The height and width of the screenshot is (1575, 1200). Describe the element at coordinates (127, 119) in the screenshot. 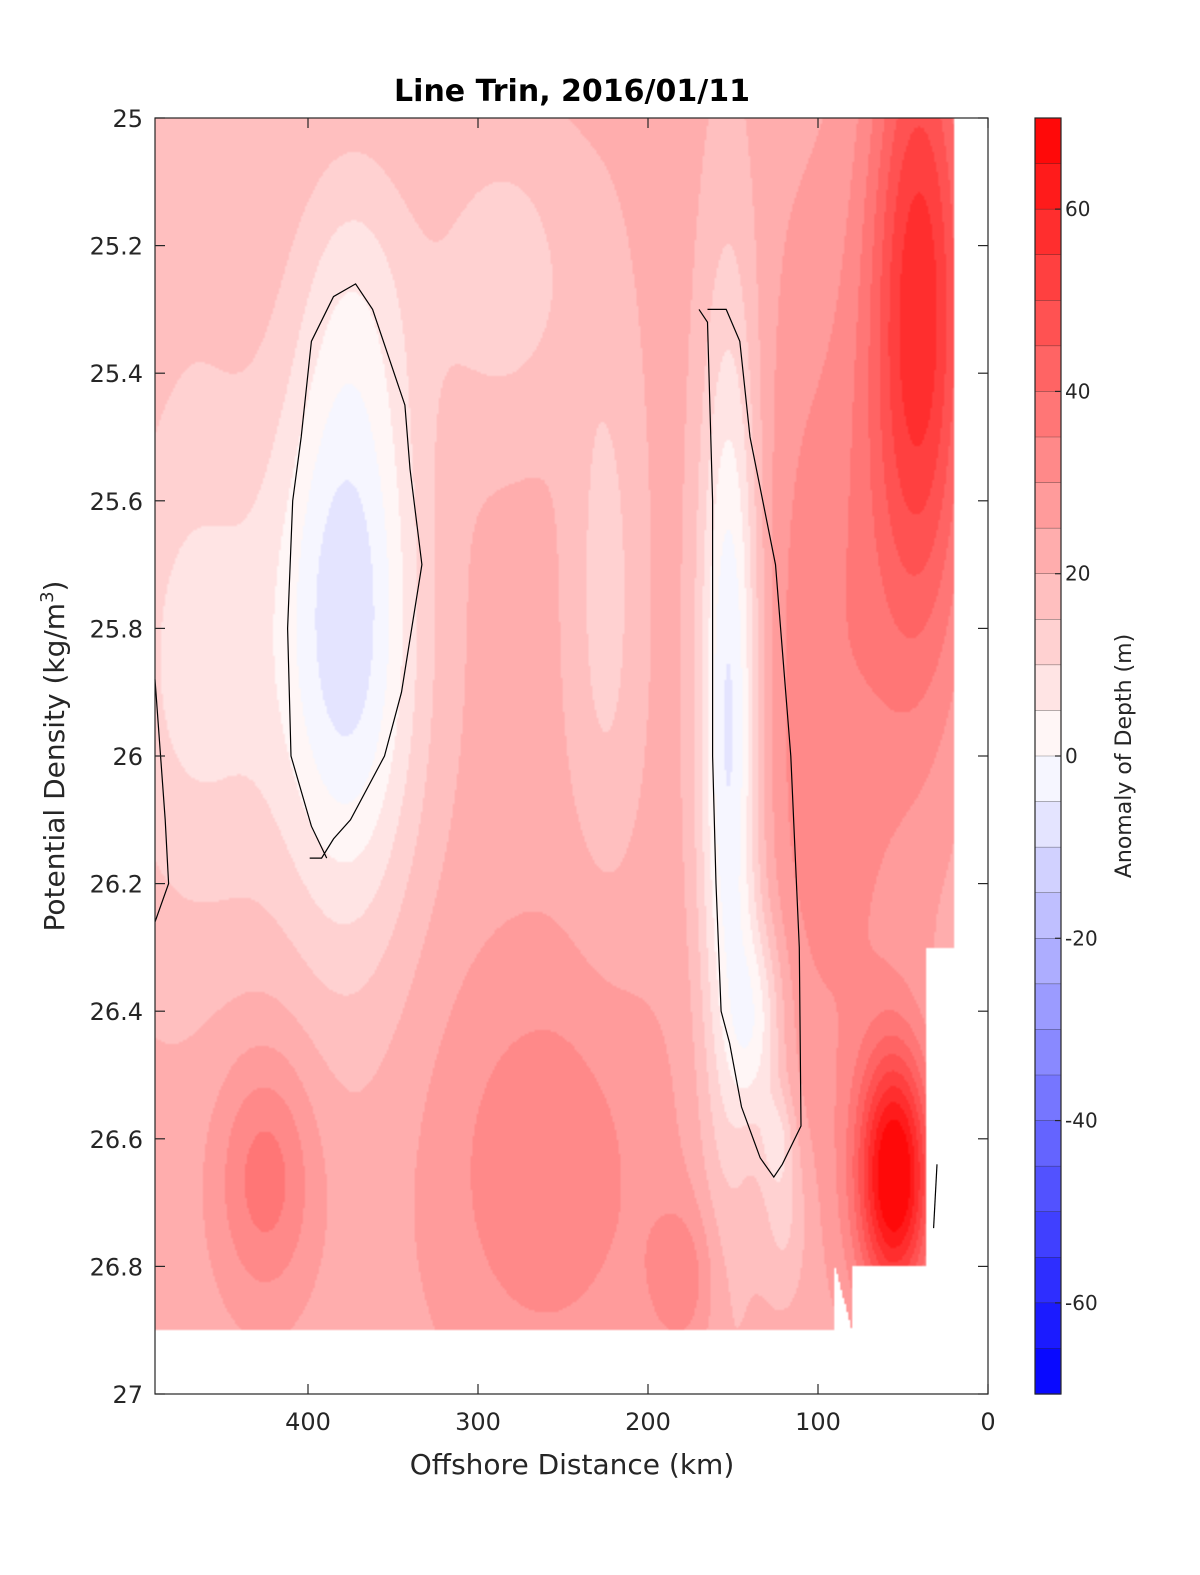

I see `y-tick-label: 25` at that location.